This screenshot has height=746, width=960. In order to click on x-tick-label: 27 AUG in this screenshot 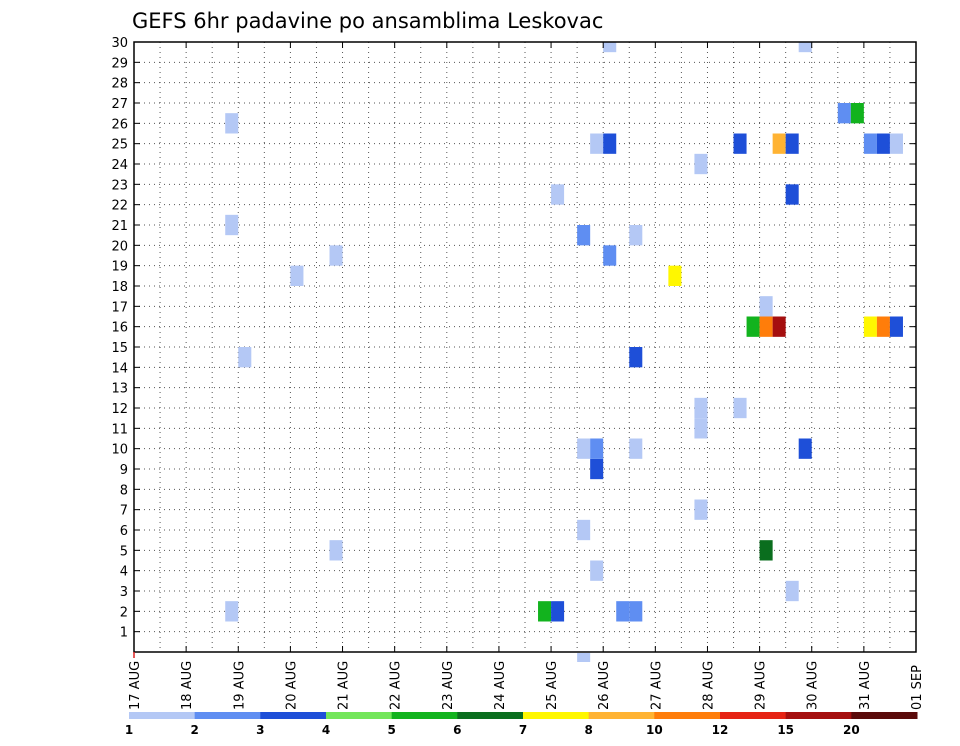, I will do `click(656, 685)`.